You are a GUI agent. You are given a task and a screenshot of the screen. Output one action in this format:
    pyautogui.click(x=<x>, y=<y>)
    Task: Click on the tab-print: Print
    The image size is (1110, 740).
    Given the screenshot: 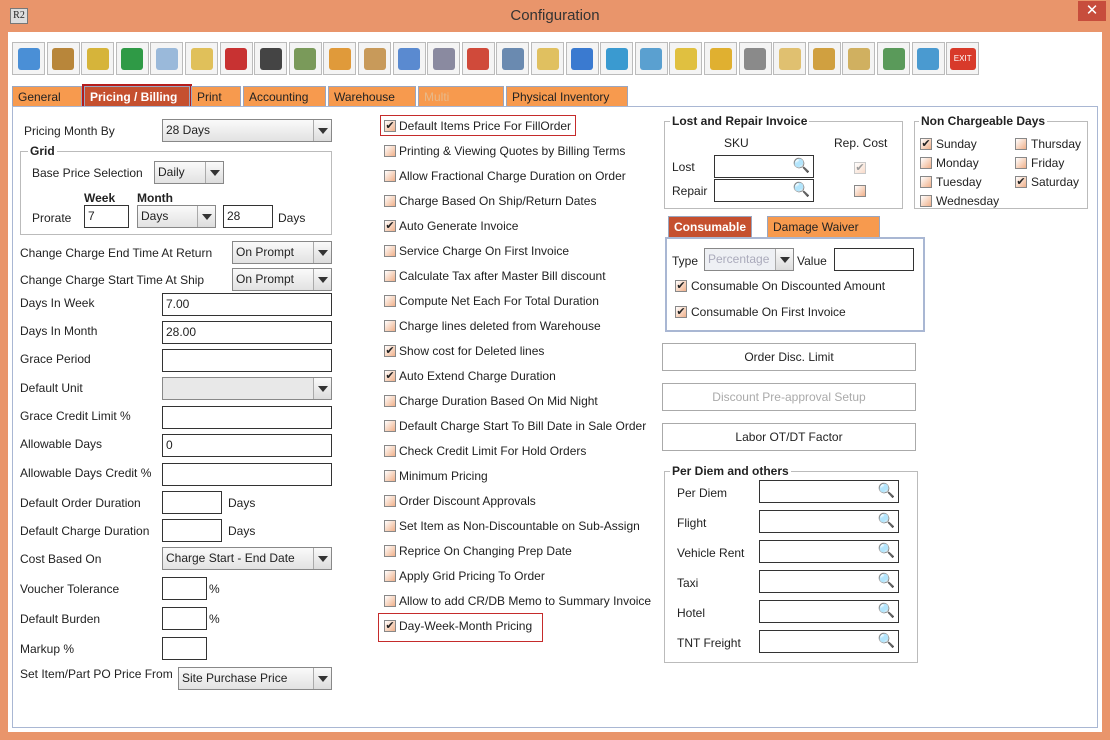 What is the action you would take?
    pyautogui.click(x=216, y=96)
    